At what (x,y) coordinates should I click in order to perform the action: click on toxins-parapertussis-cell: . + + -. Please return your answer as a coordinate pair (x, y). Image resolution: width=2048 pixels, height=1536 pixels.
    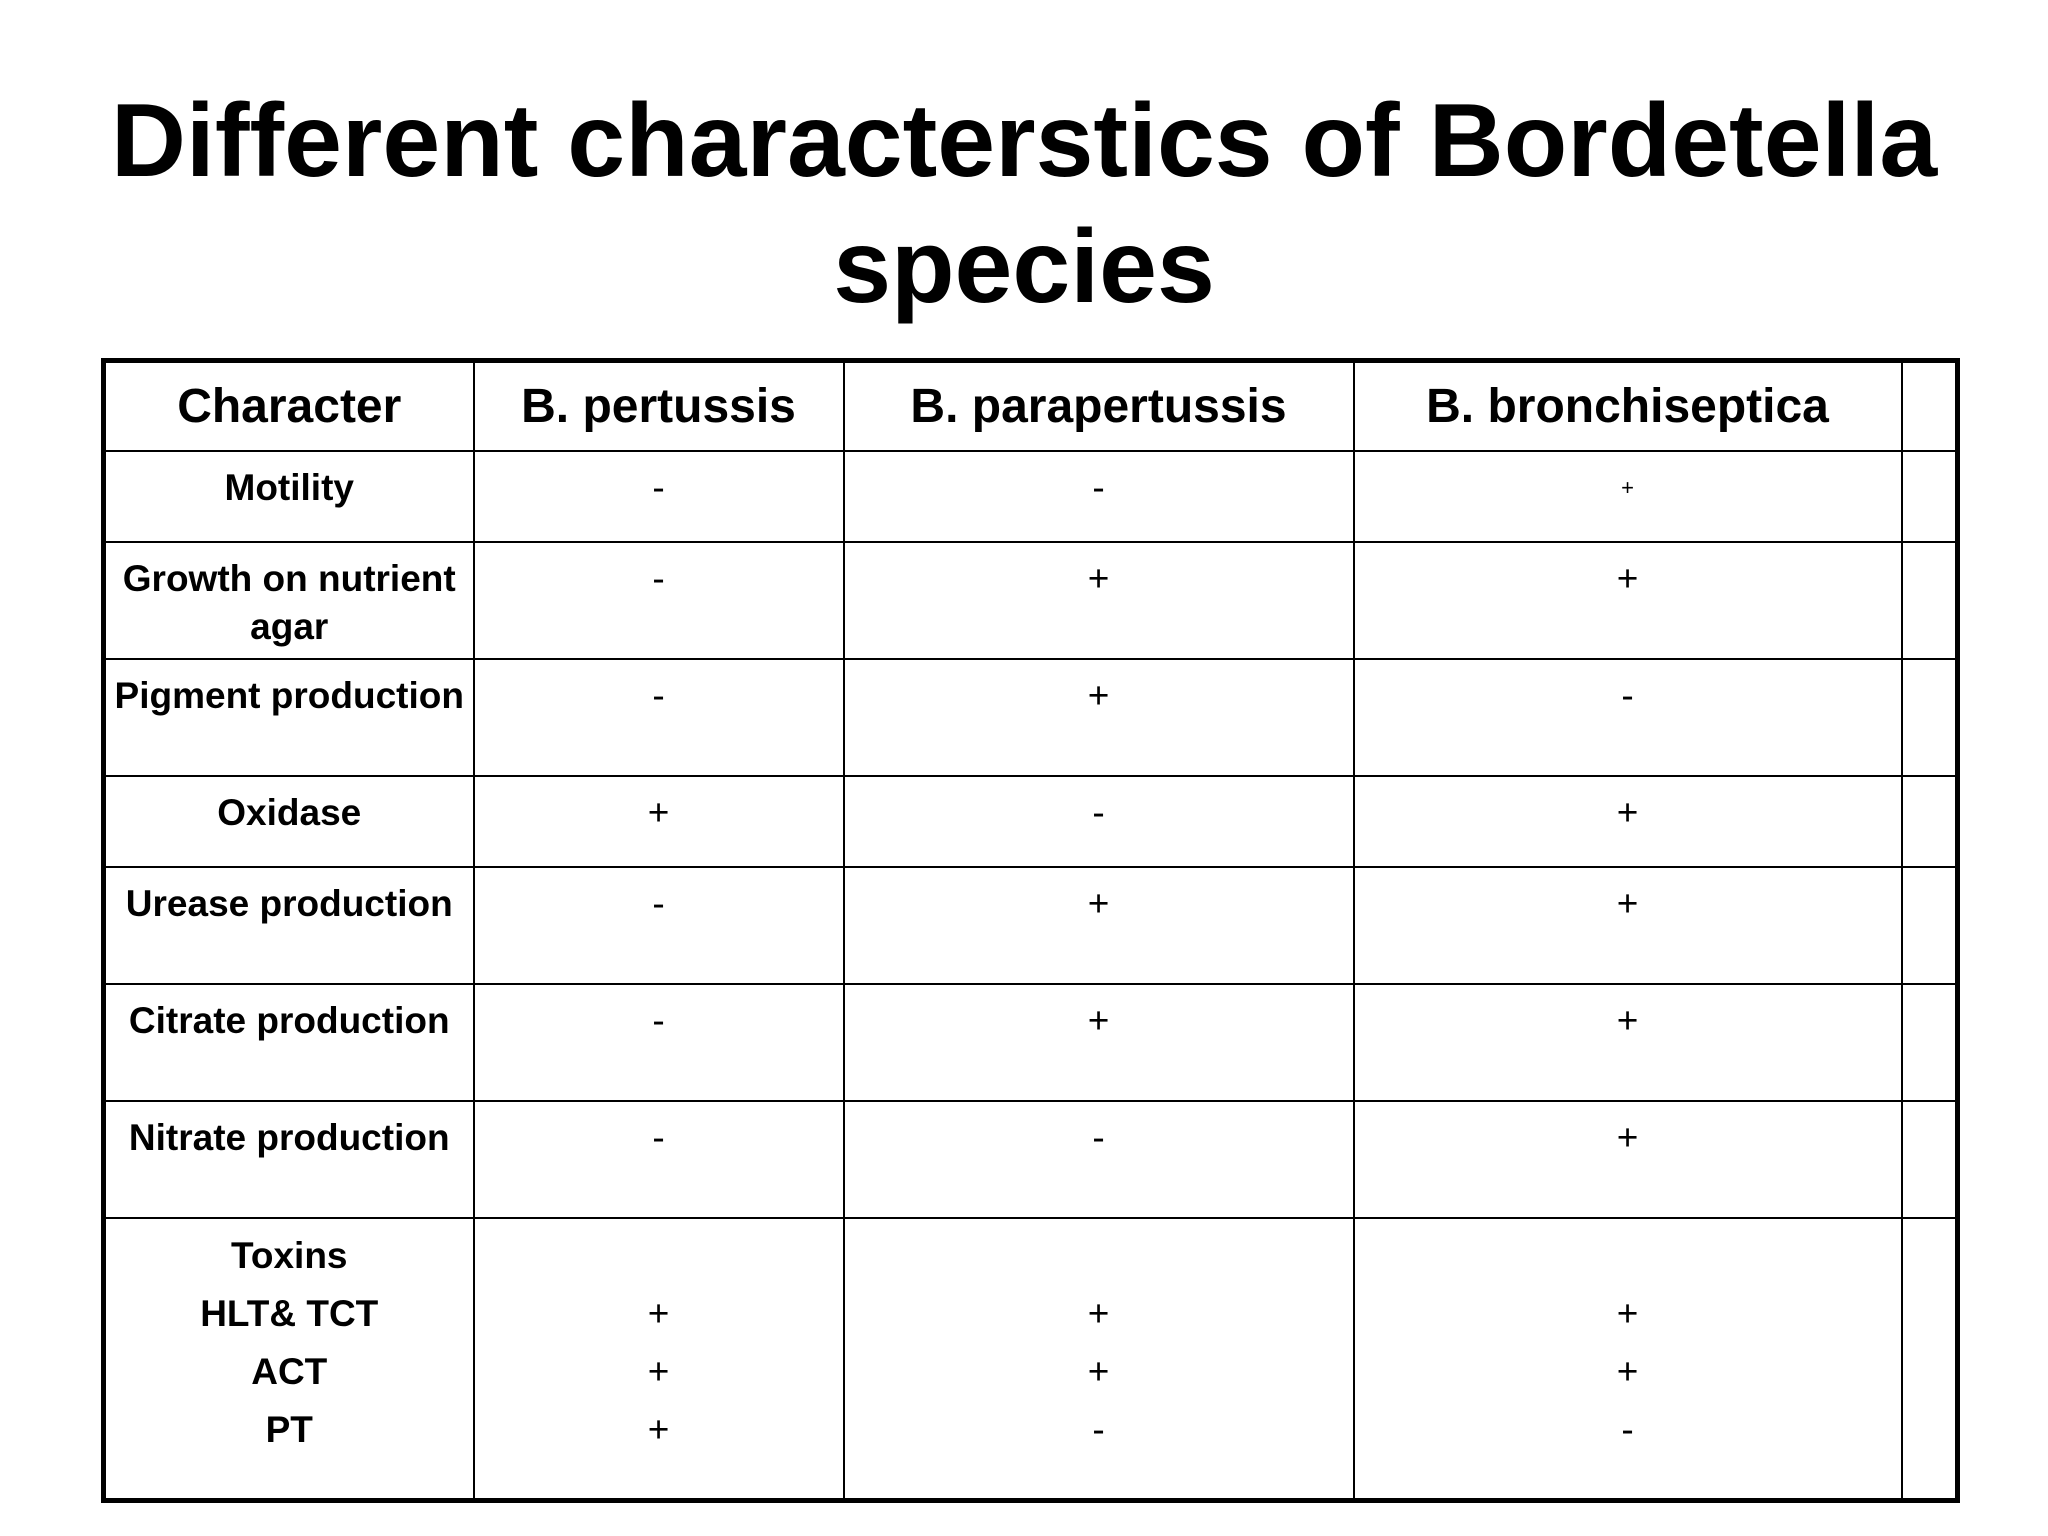
    Looking at the image, I should click on (1098, 1359).